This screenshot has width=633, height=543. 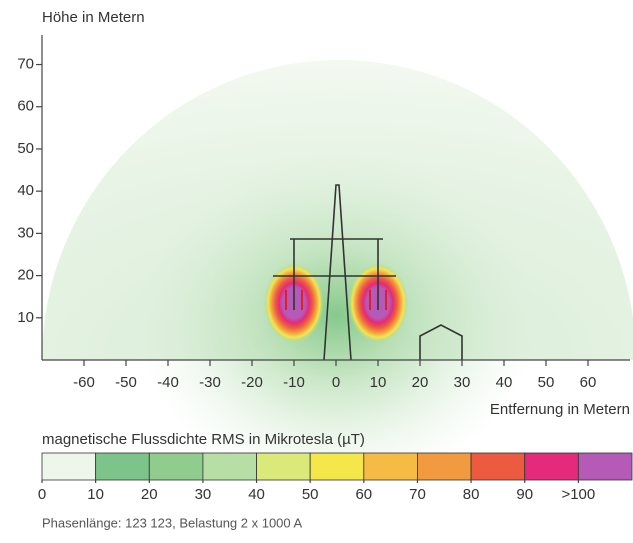 What do you see at coordinates (588, 382) in the screenshot?
I see `x-tick-label: 60` at bounding box center [588, 382].